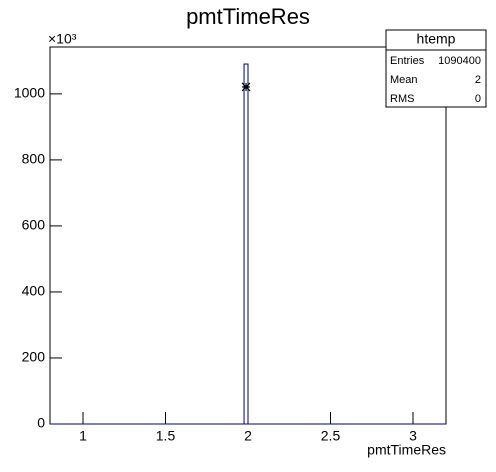  I want to click on stats-key: Entries, so click(407, 61).